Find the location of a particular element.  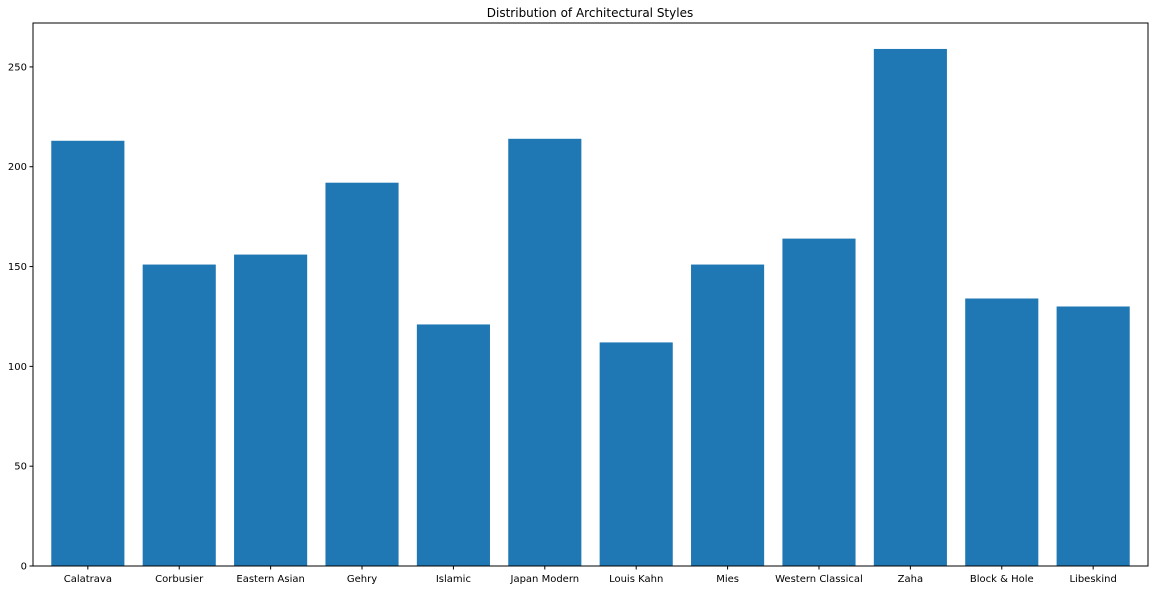

bar-japan-modern is located at coordinates (545, 352).